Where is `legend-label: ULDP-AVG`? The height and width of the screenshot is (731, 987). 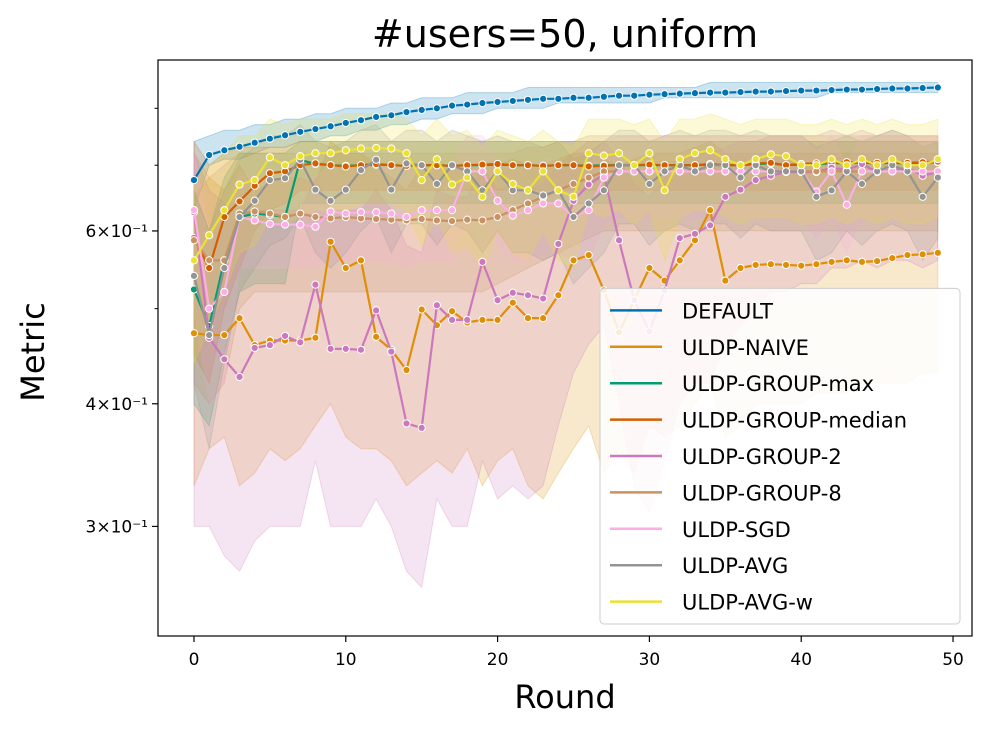 legend-label: ULDP-AVG is located at coordinates (735, 566).